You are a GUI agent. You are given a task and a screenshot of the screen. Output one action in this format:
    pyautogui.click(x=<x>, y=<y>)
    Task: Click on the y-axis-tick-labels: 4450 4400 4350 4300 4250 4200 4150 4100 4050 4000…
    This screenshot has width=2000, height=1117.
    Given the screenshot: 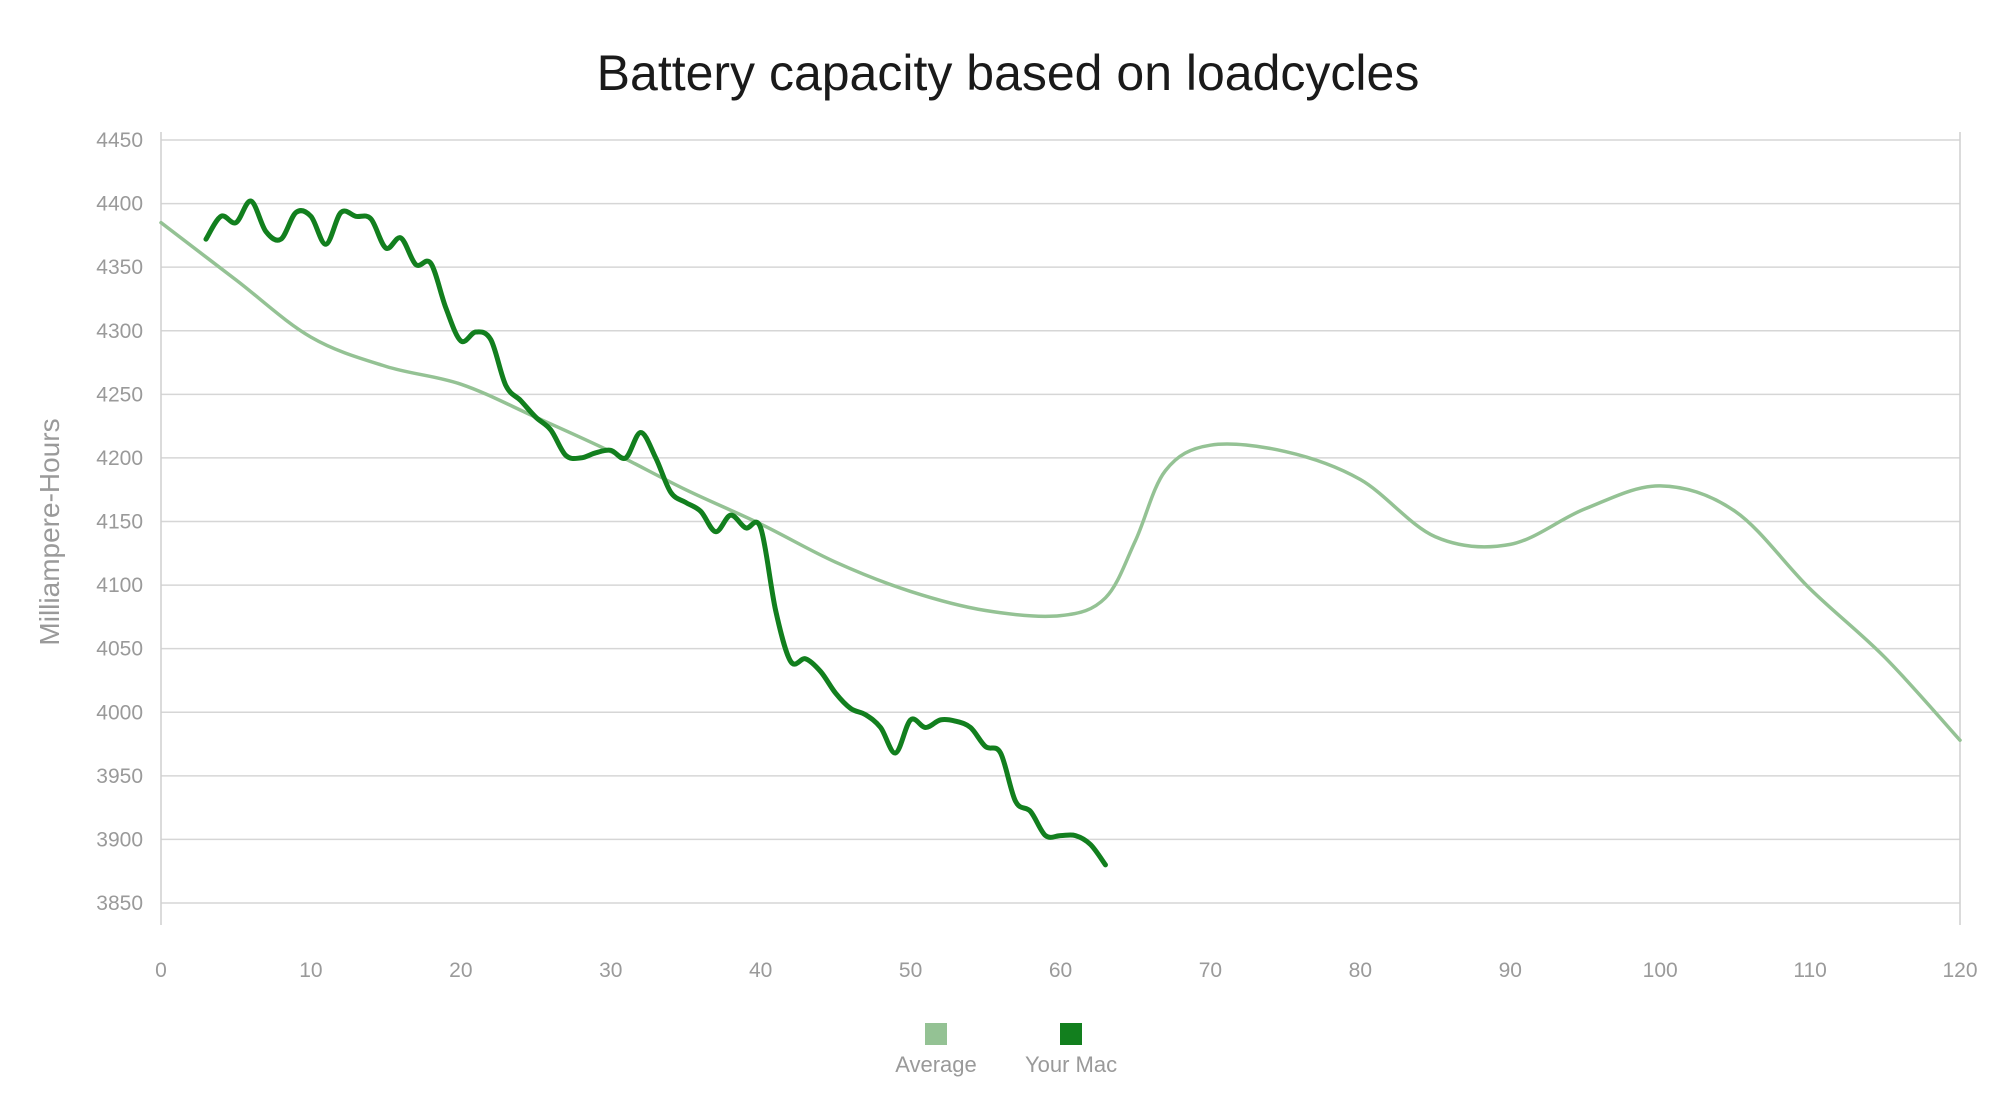 What is the action you would take?
    pyautogui.click(x=119, y=522)
    